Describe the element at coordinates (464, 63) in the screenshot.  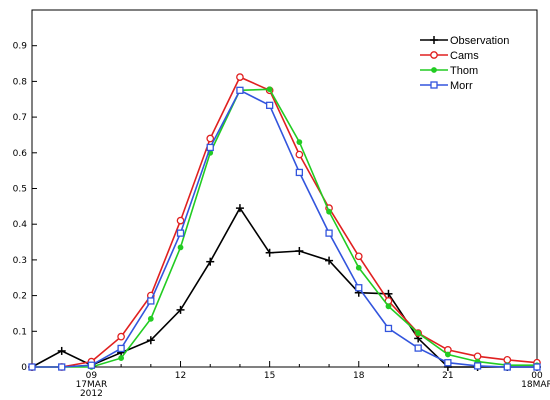
I see `legend: Observation Cams Thom Morr` at that location.